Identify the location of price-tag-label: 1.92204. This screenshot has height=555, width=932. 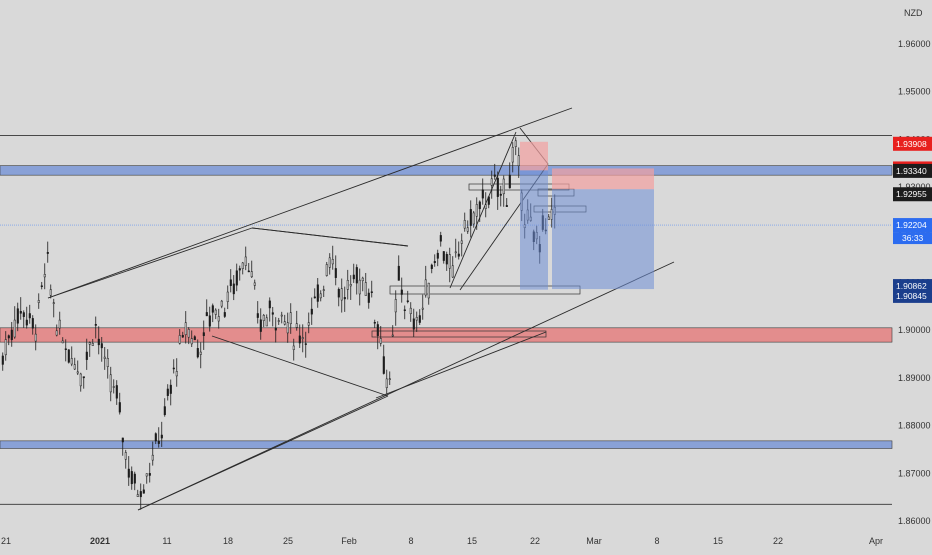
(911, 225).